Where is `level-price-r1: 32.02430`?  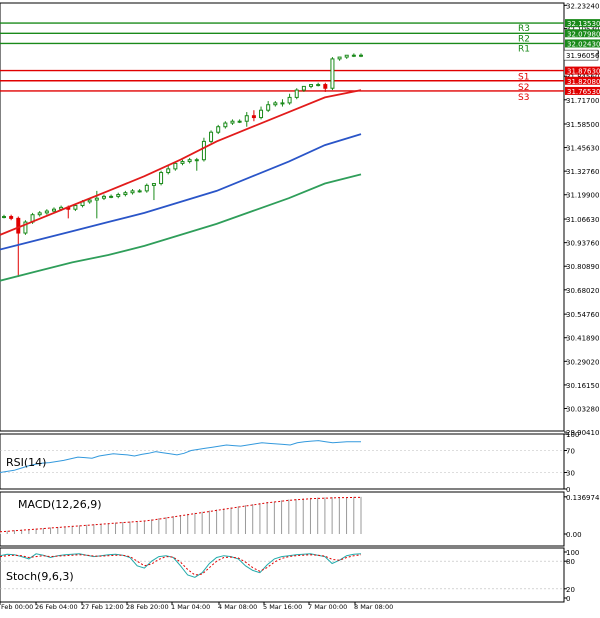 level-price-r1: 32.02430 is located at coordinates (583, 44).